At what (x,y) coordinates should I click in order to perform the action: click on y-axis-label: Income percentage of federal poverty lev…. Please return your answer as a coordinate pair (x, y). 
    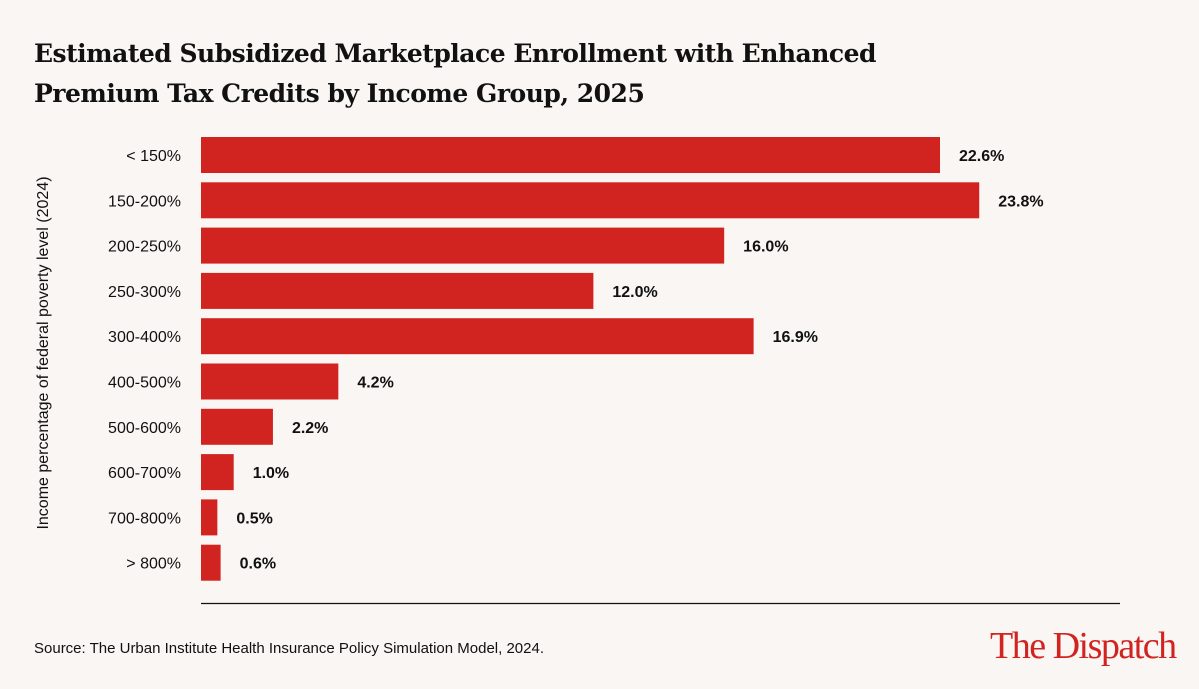
    Looking at the image, I should click on (43, 352).